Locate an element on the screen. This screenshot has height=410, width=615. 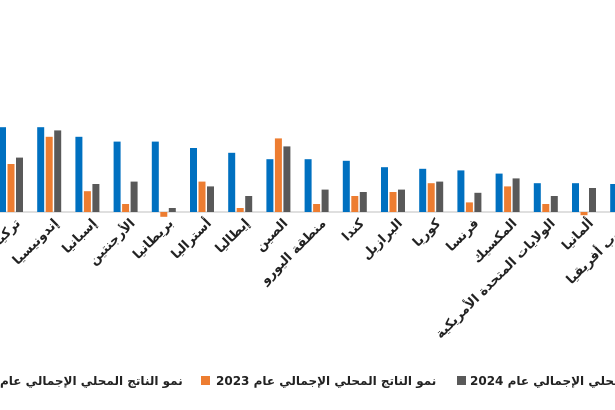
legend-label: نمو الناتج المحلي الإجمالي عام 2023 is located at coordinates (326, 381).